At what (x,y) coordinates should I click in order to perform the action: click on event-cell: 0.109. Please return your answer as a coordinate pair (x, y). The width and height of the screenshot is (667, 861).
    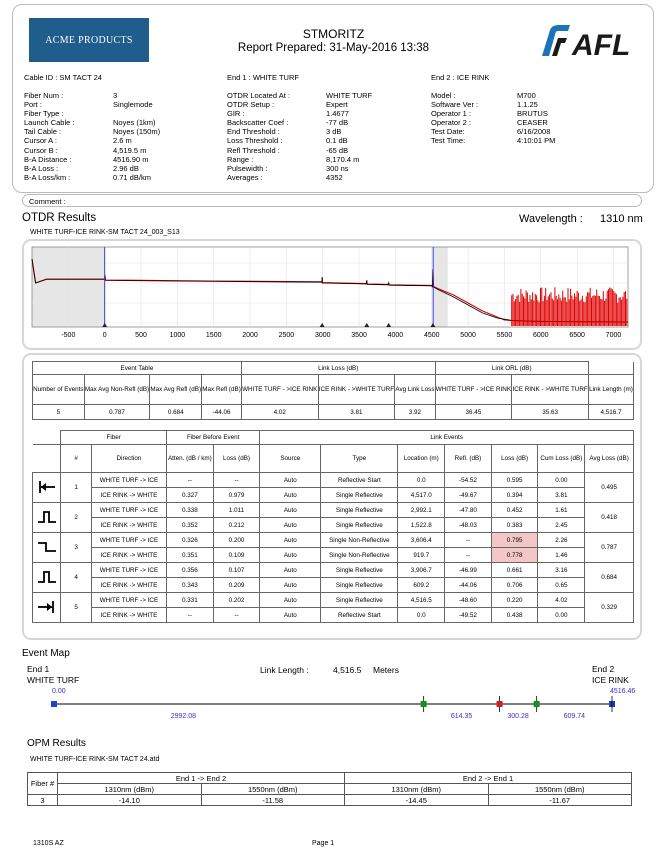
    Looking at the image, I should click on (236, 555).